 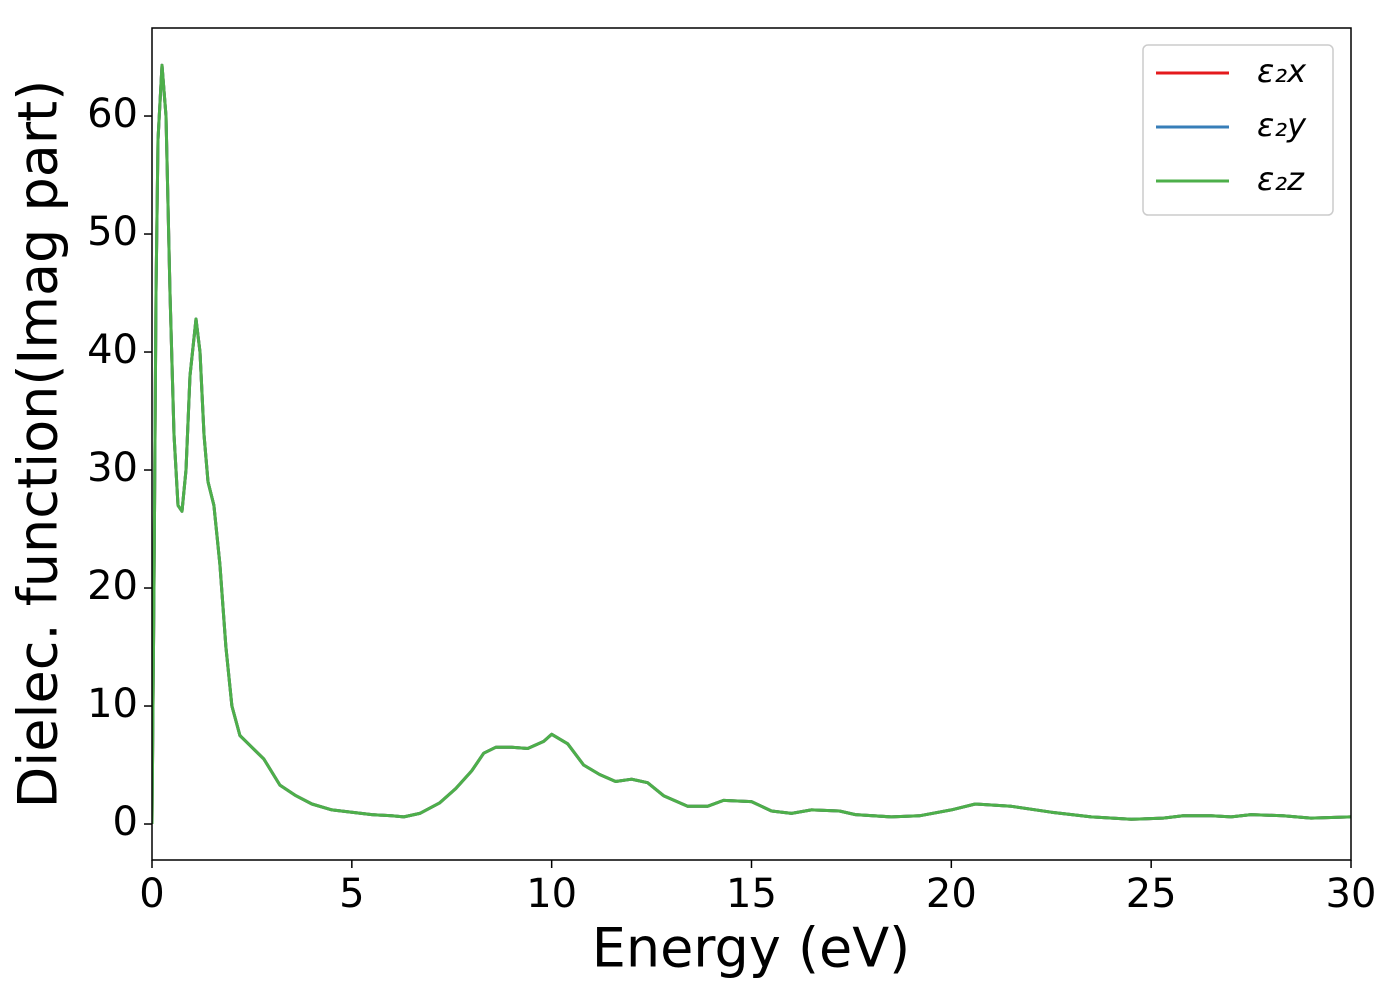 I want to click on x-tick-label: 5, so click(x=351, y=894).